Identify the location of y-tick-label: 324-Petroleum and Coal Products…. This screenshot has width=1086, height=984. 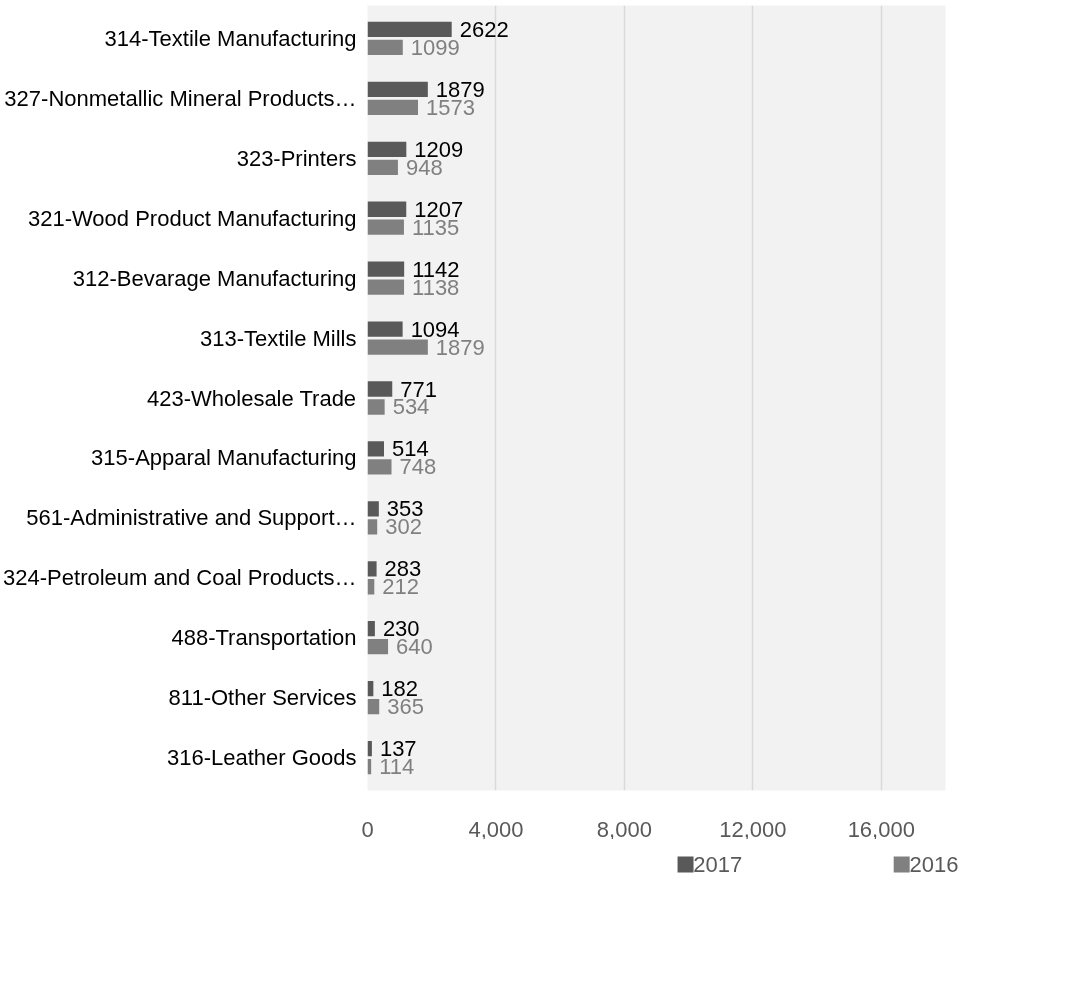
(180, 578).